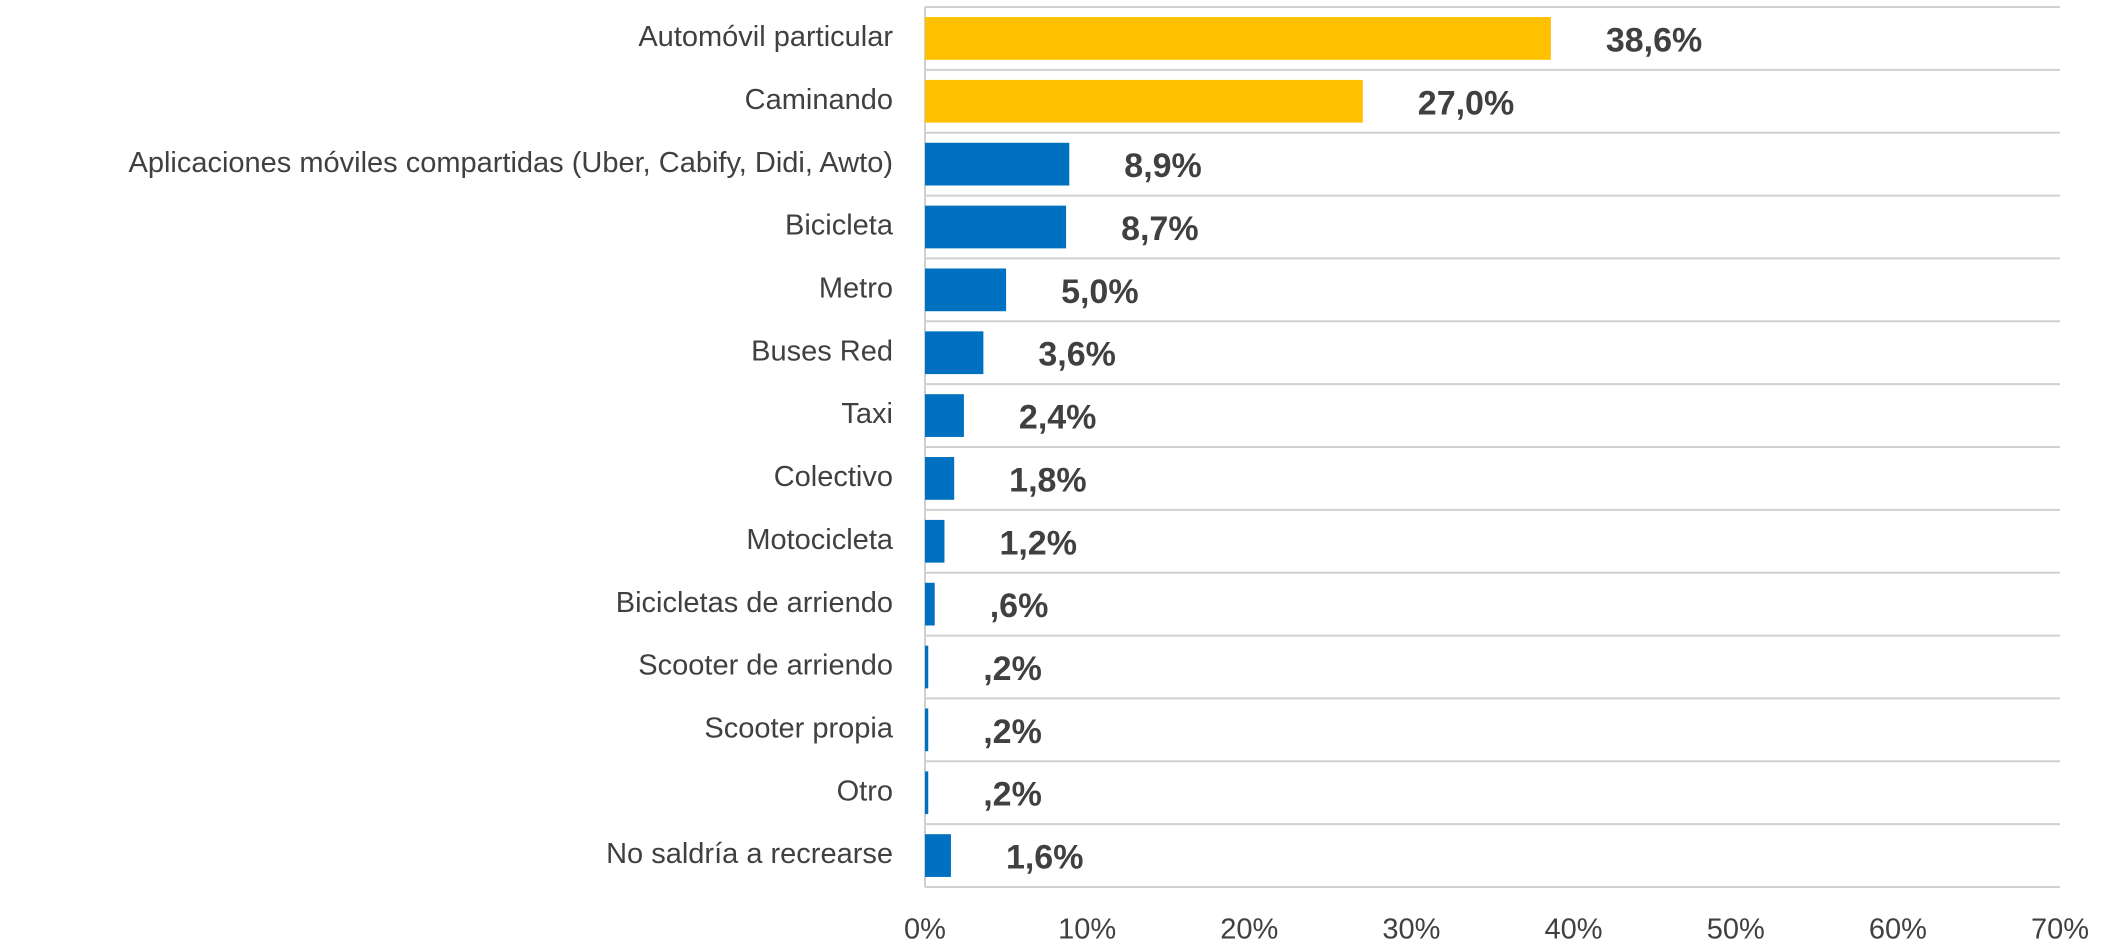  Describe the element at coordinates (1058, 418) in the screenshot. I see `value-label: 2,4%` at that location.